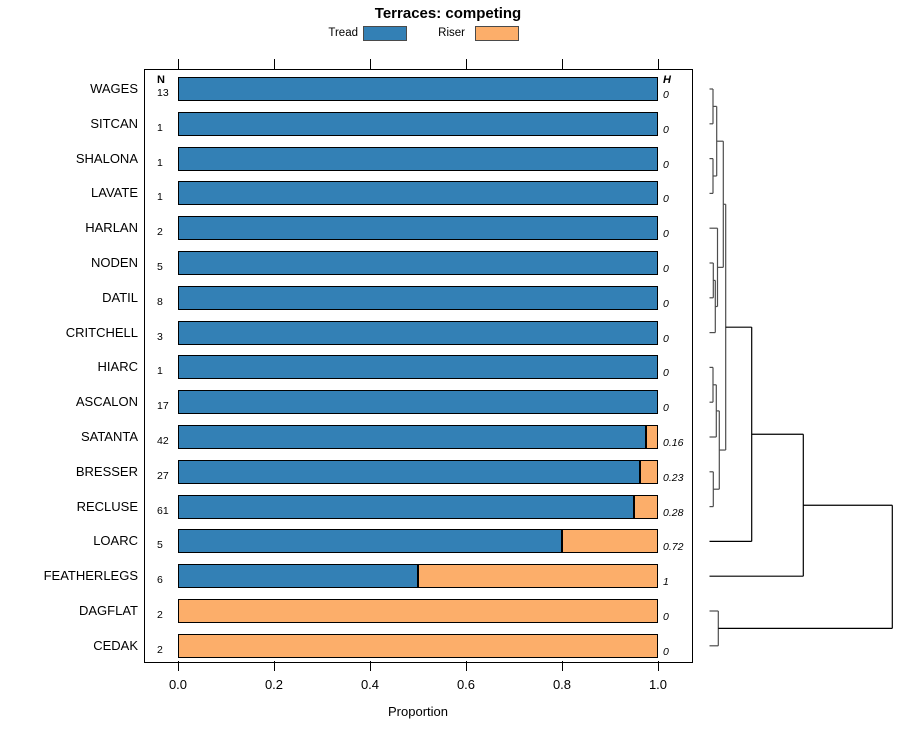 The width and height of the screenshot is (900, 740). I want to click on legend-label-tread: Tread, so click(343, 33).